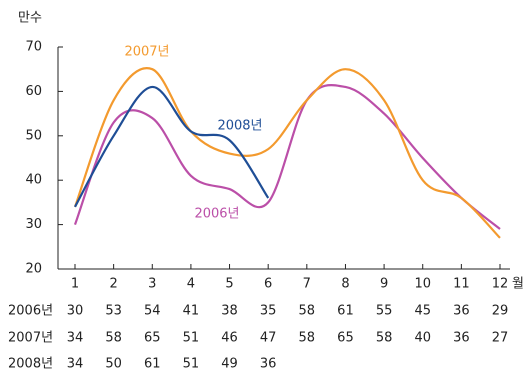 This screenshot has width=530, height=372. I want to click on x-axis-label: 월, so click(518, 284).